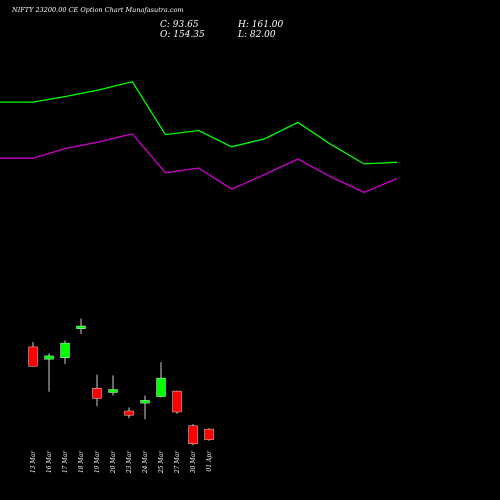  What do you see at coordinates (179, 25) in the screenshot?
I see `close-value: C: 93.65` at bounding box center [179, 25].